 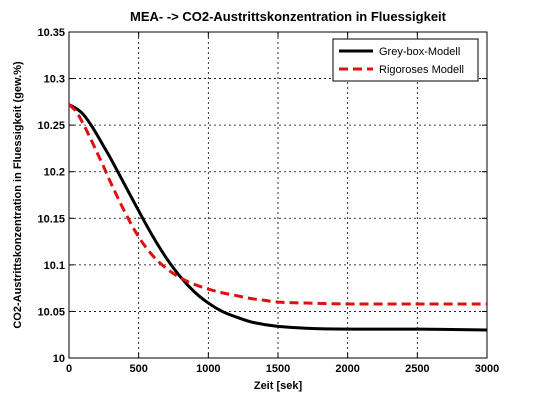 I want to click on legend: Grey-box-Modell Rigoroses Modell, so click(x=405, y=60).